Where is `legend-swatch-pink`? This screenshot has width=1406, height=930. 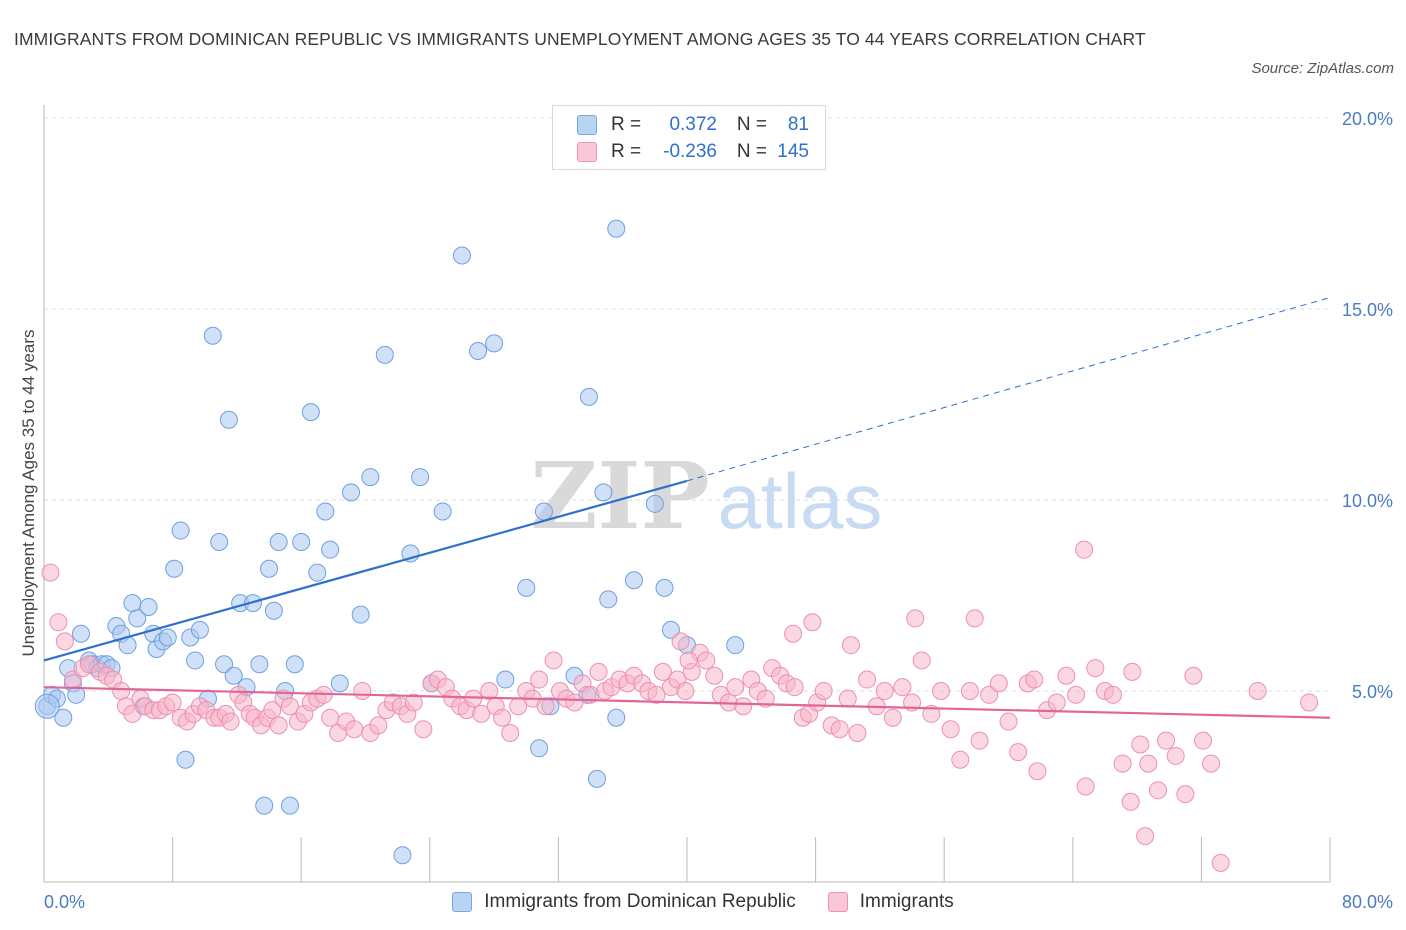 legend-swatch-pink is located at coordinates (587, 152).